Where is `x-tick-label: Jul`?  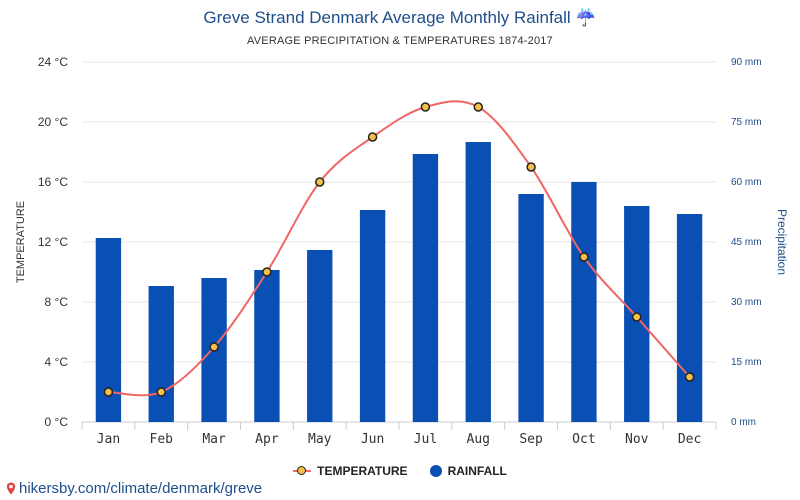 x-tick-label: Jul is located at coordinates (425, 439).